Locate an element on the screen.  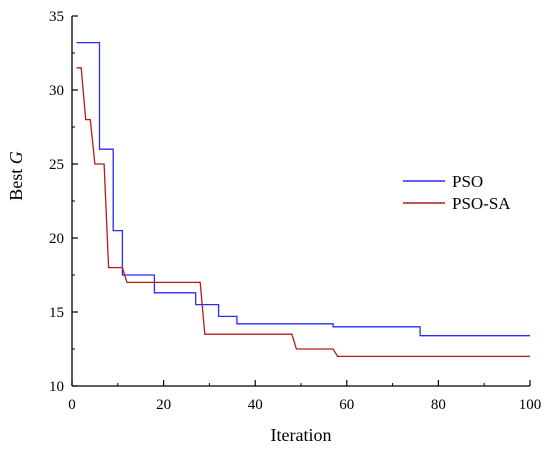
x-tick-label-5: 100 is located at coordinates (530, 405).